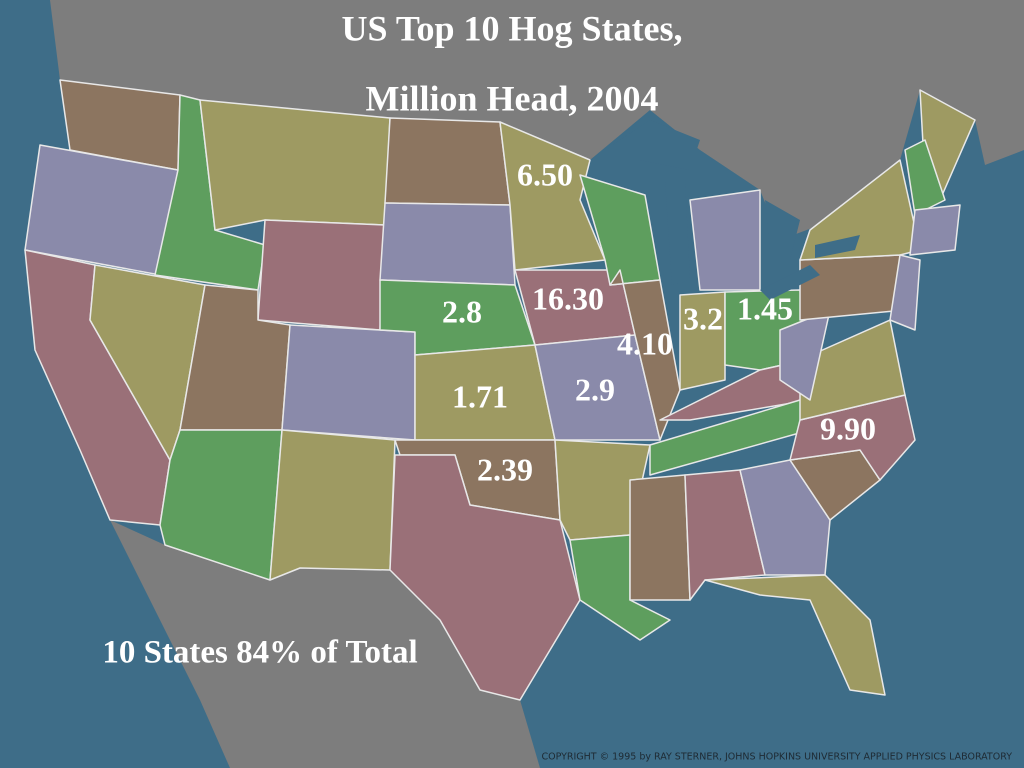 The width and height of the screenshot is (1024, 768). I want to click on mexico, so click(325, 644).